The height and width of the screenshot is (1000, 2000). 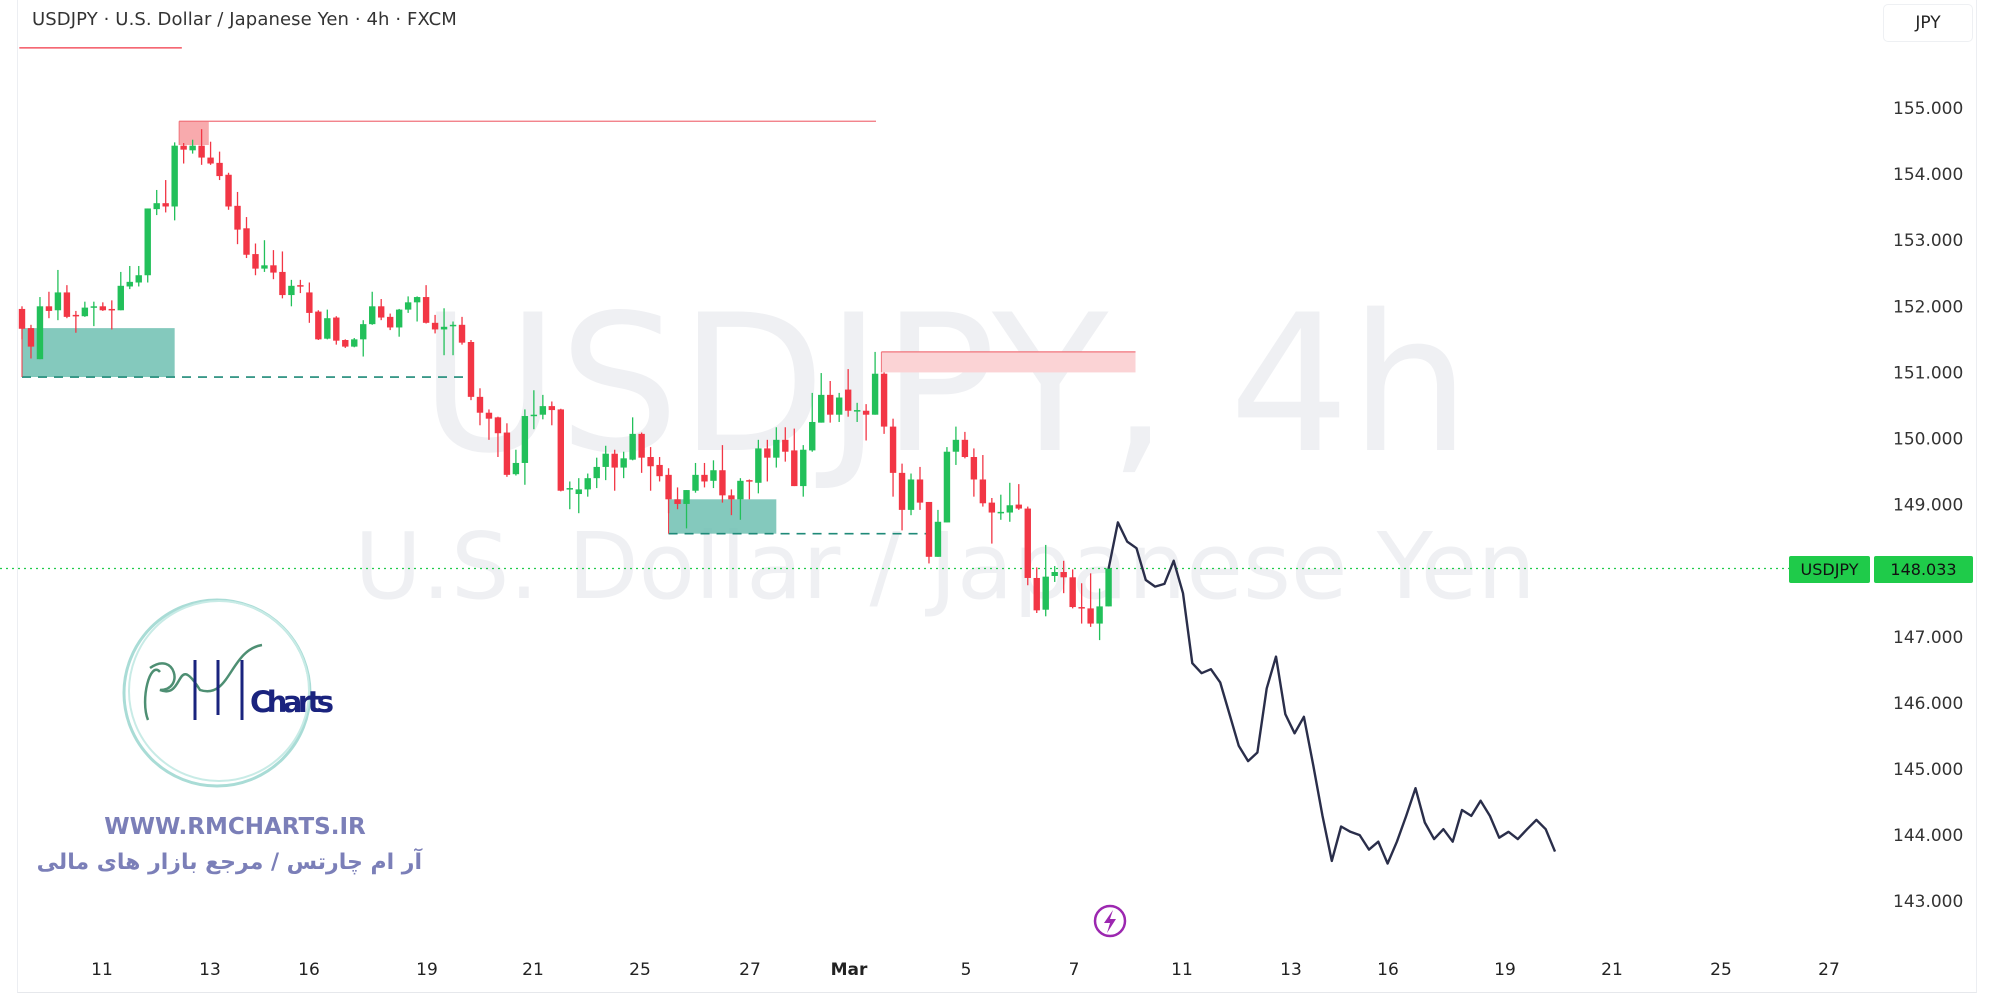 I want to click on price-tick-label: 154.000, so click(x=1928, y=175).